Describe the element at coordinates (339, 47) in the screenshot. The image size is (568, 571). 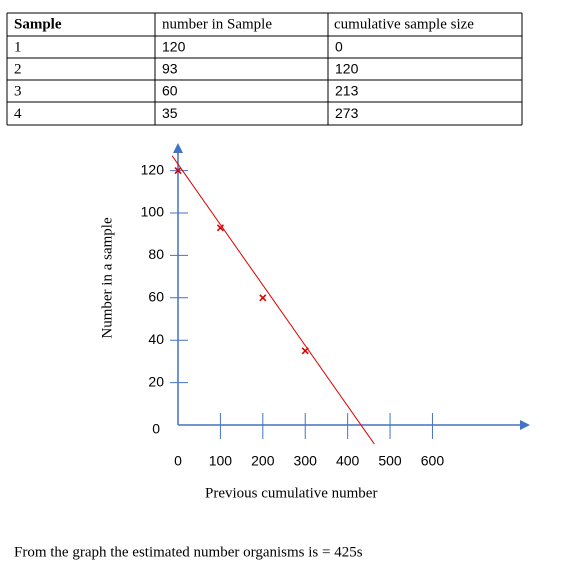
I see `table-cell: 0` at that location.